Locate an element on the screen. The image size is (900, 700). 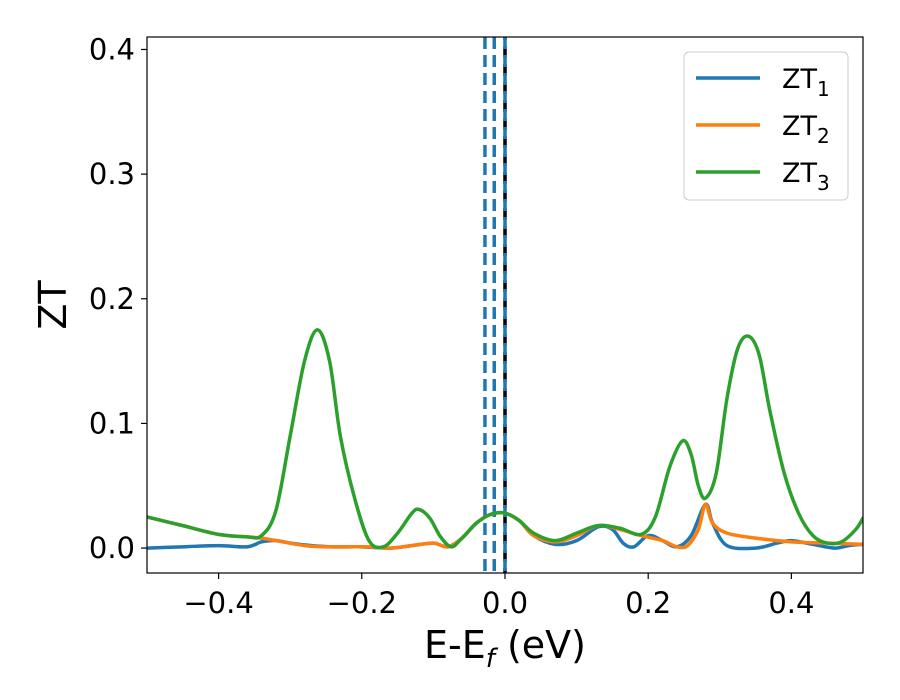
y-tick-label: 0.4 is located at coordinates (112, 49).